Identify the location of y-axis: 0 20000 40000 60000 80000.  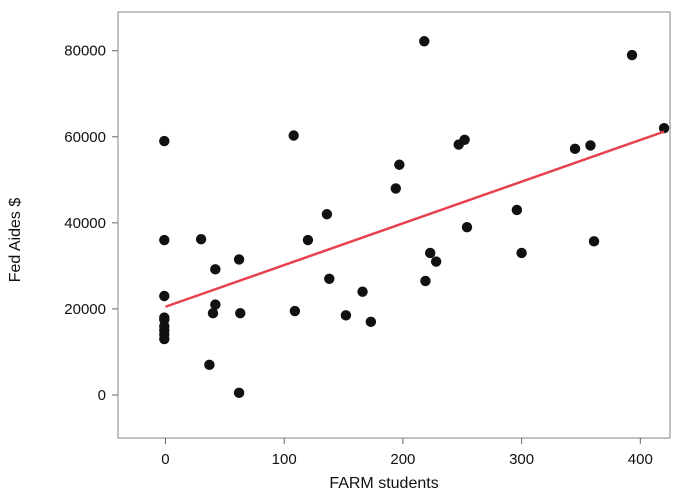
(91, 223).